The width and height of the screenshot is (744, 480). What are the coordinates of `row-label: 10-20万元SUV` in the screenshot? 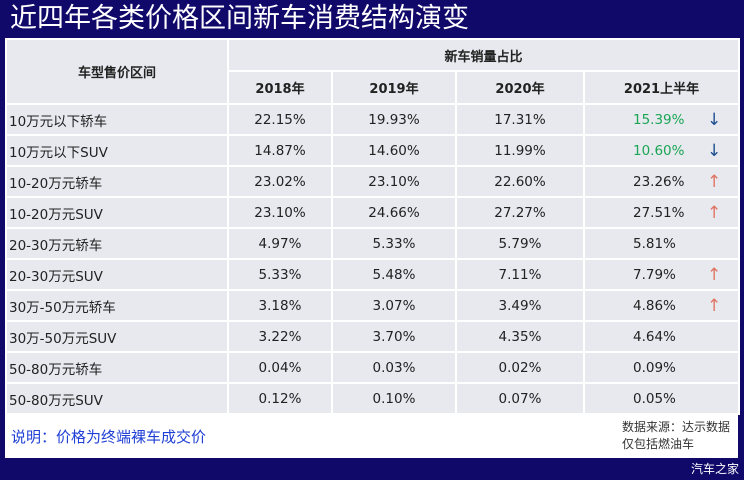 It's located at (117, 212).